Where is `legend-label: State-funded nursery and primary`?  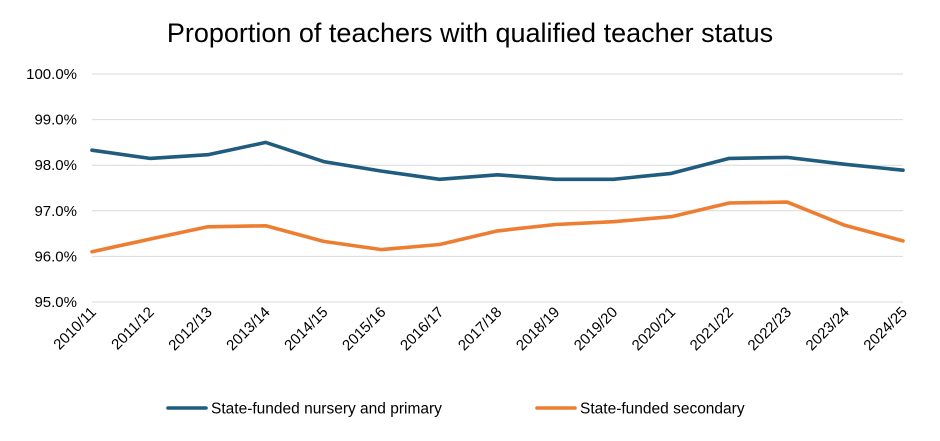 legend-label: State-funded nursery and primary is located at coordinates (326, 409).